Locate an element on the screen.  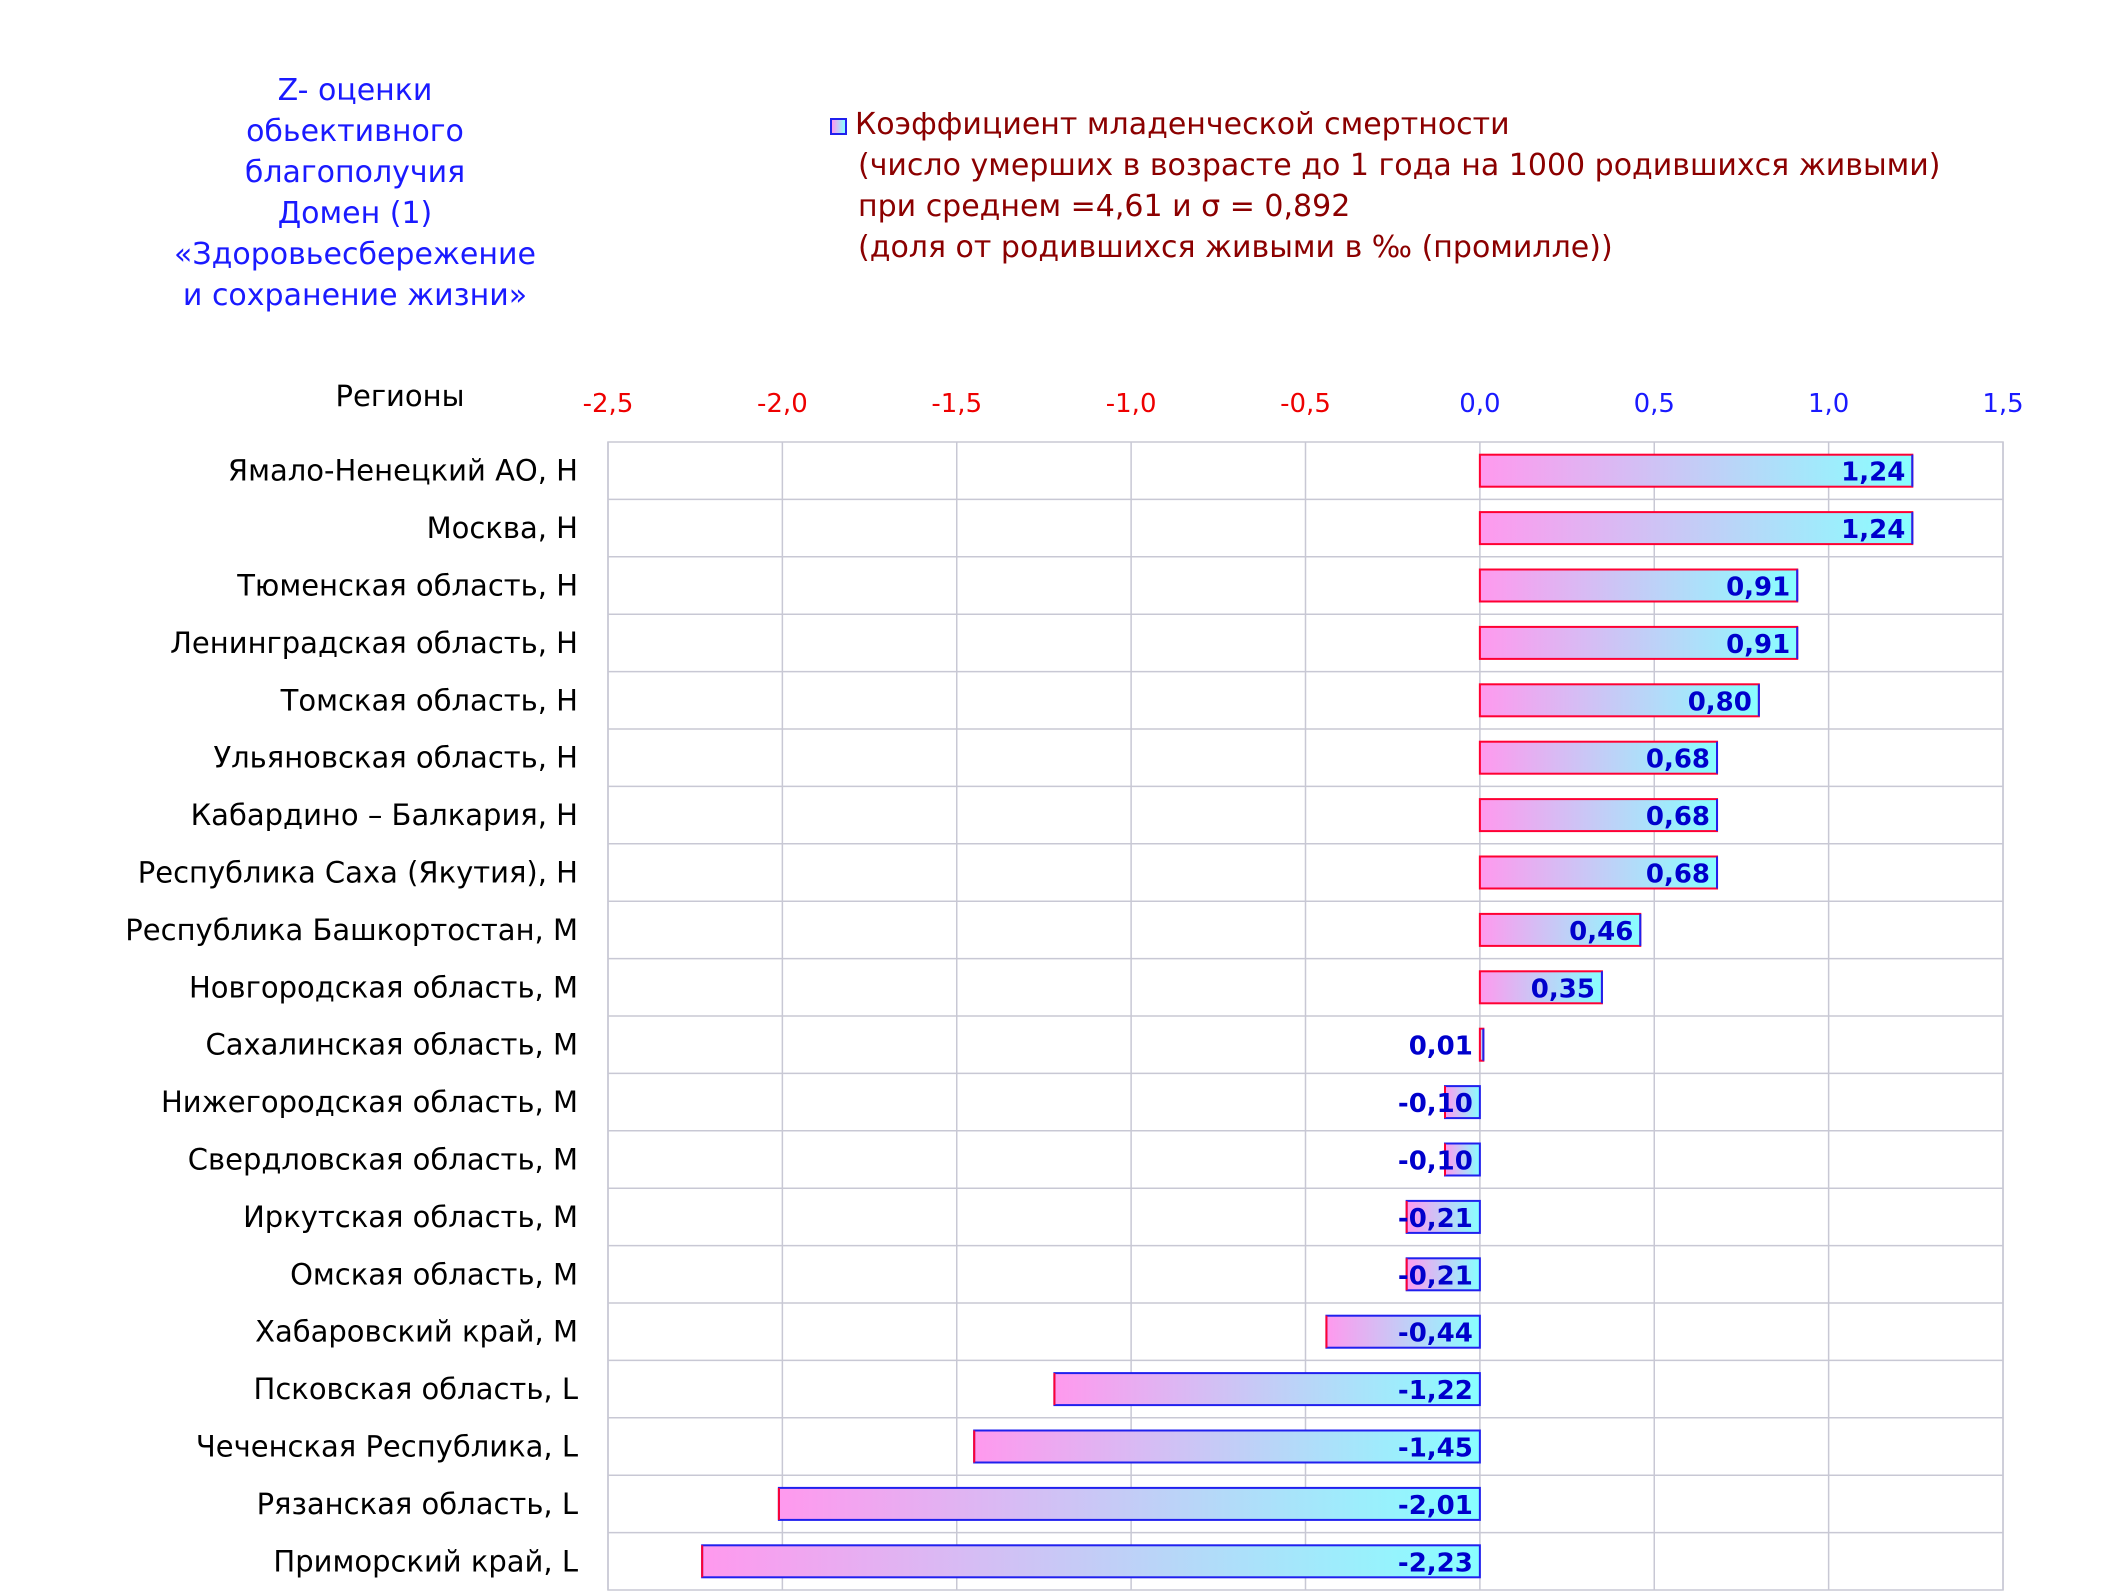
category-label: Рязанская область, L is located at coordinates (417, 1504).